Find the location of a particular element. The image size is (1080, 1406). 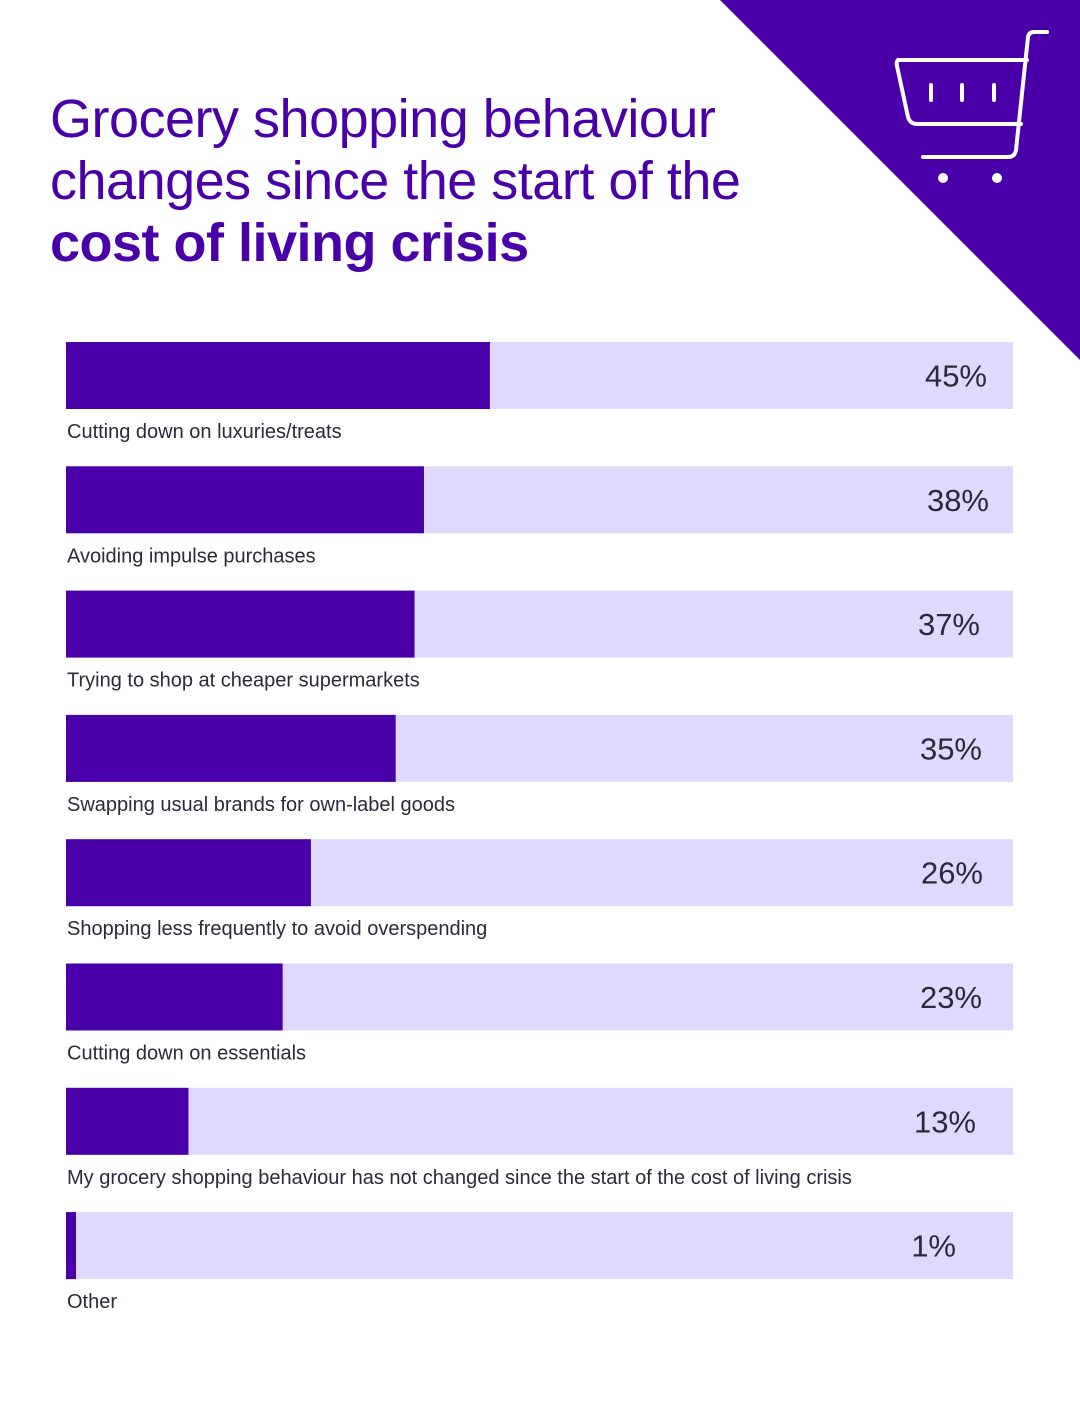

category-label: Cutting down on luxuries/treats is located at coordinates (204, 432).